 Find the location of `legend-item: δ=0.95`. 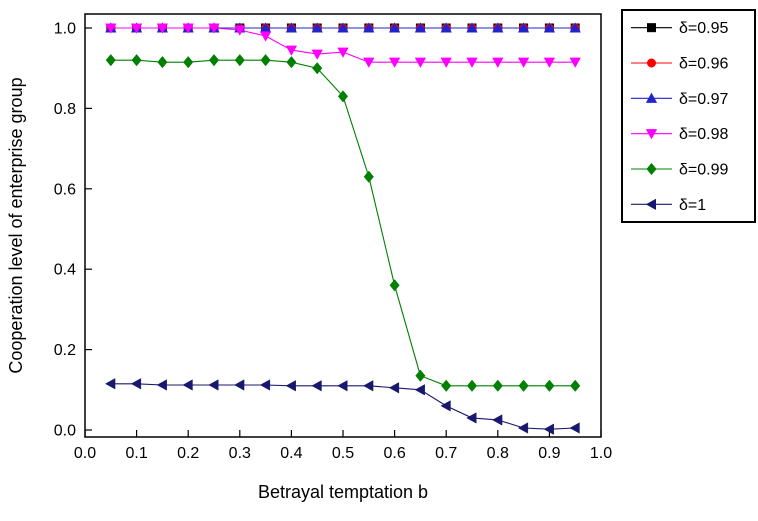

legend-item: δ=0.95 is located at coordinates (679, 28).